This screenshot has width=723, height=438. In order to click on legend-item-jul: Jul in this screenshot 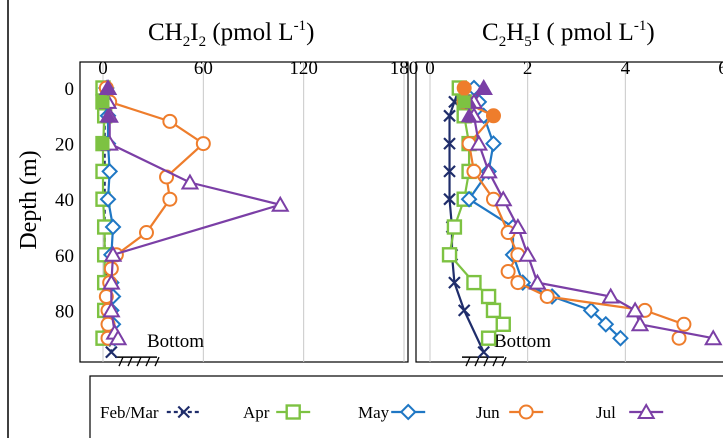, I will do `click(630, 412)`.